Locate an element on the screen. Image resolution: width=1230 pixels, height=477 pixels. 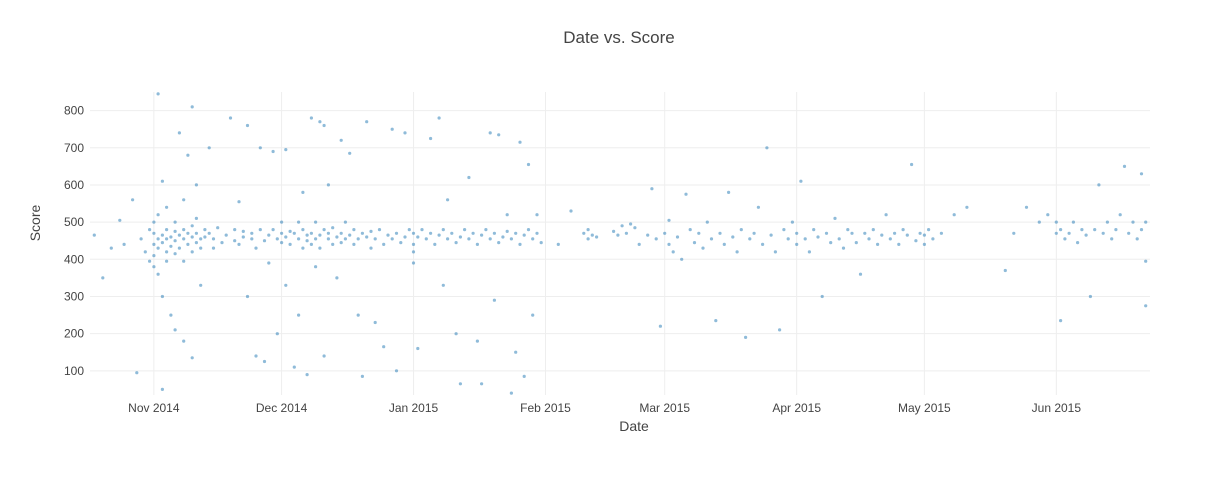
y-tick-label: 800 is located at coordinates (74, 111).